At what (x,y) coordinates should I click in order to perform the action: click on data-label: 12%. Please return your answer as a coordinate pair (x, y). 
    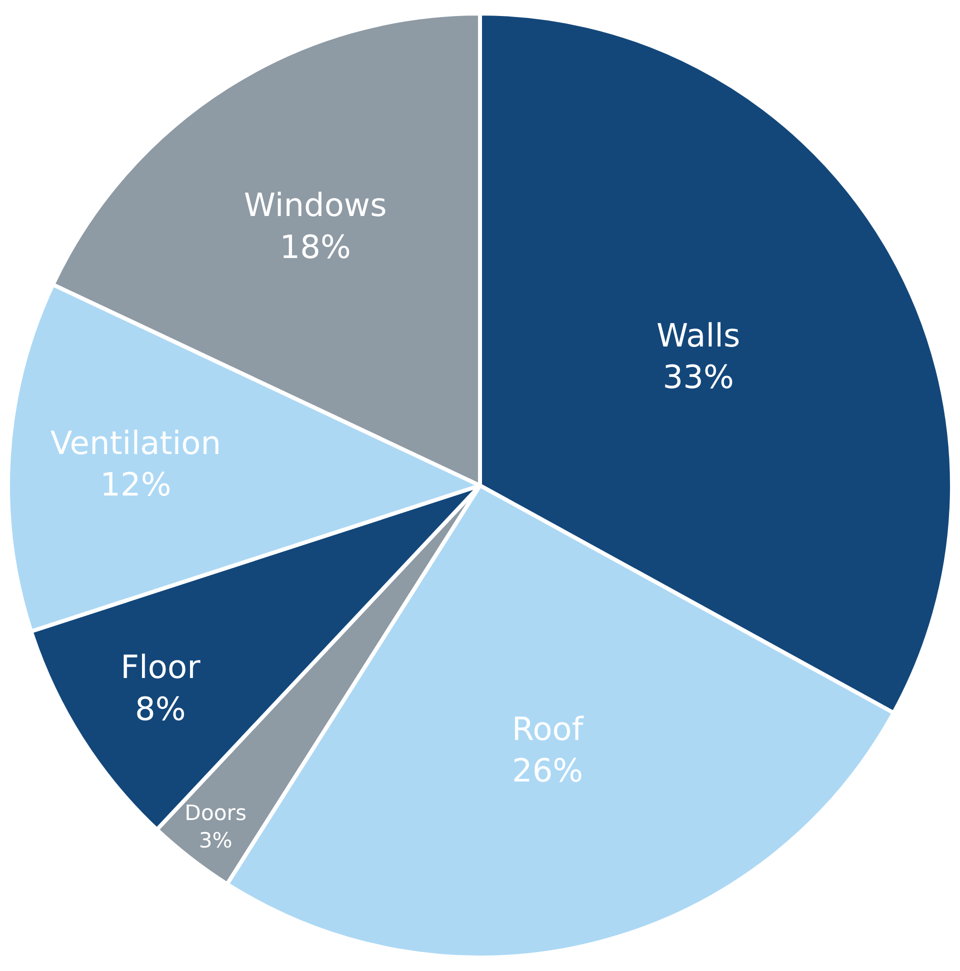
    Looking at the image, I should click on (136, 485).